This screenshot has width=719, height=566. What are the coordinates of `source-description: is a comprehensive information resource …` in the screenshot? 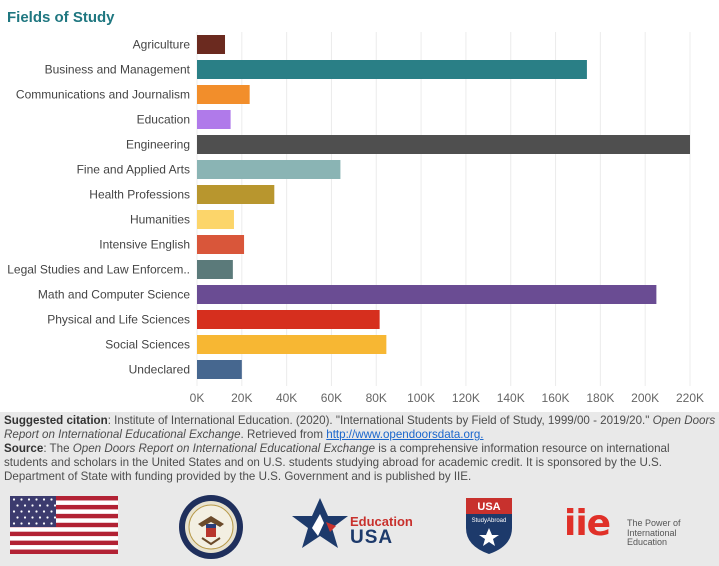 It's located at (337, 462).